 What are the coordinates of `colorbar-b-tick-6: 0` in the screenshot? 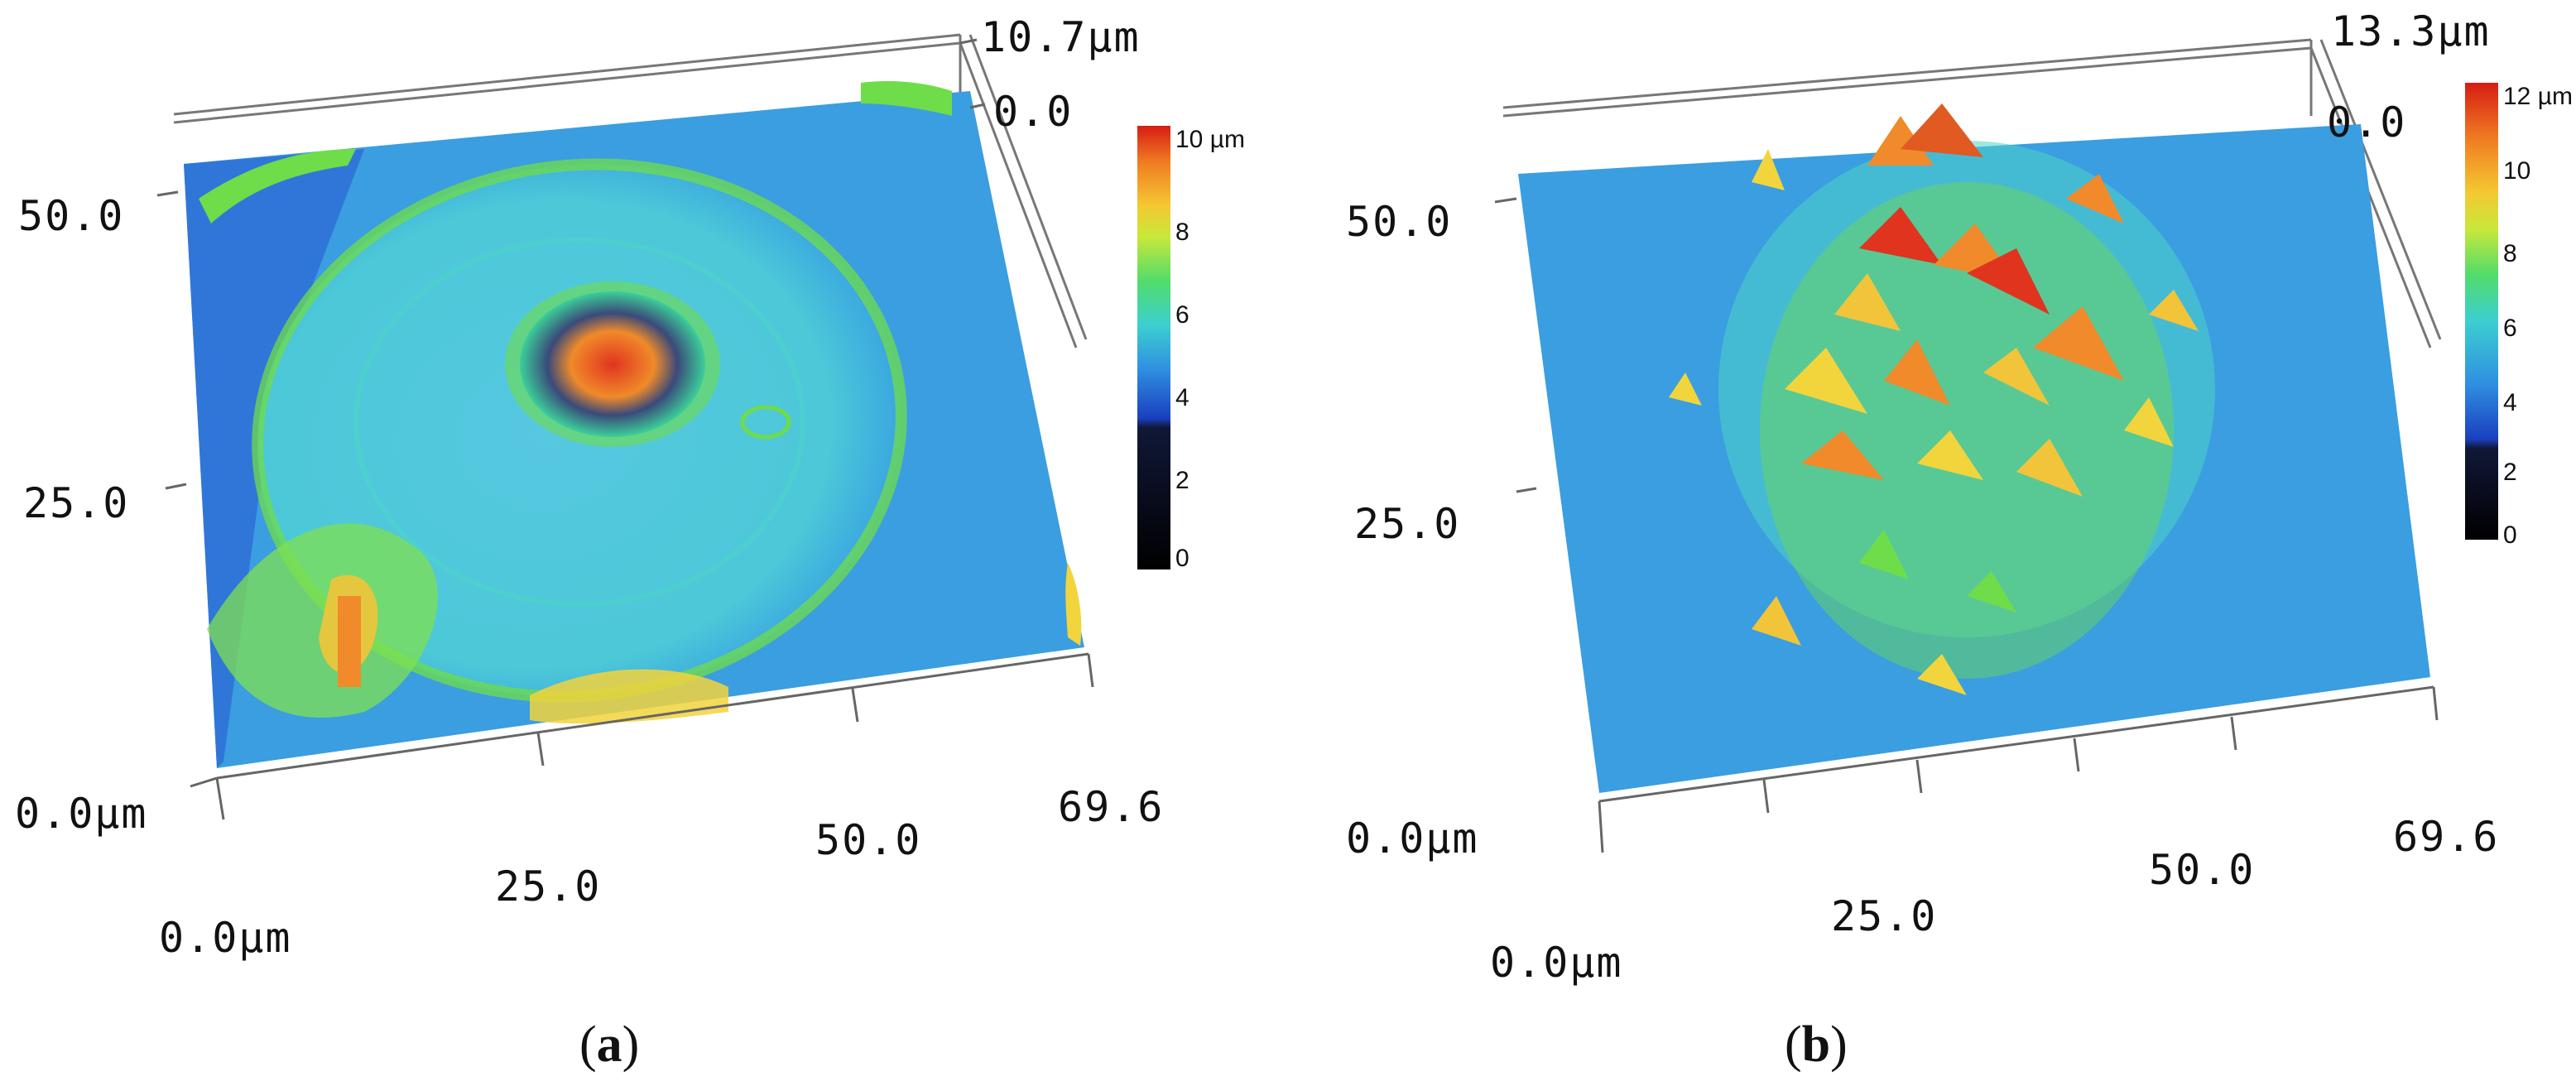 It's located at (2510, 535).